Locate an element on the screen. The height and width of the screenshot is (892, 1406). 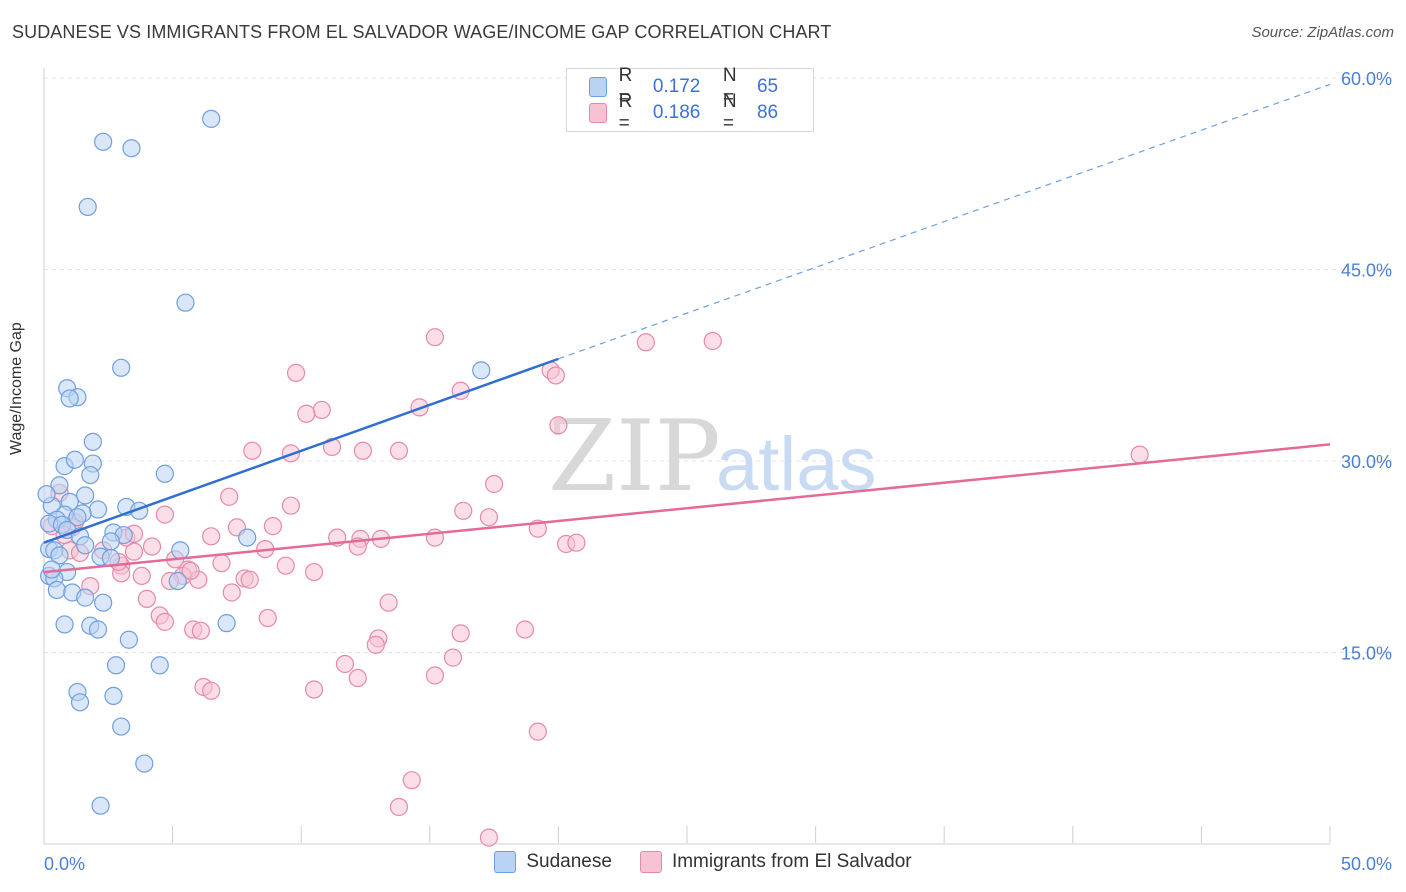
correlation-legend: R = 0.172 N = 65 R = 0.186 N = 86 is located at coordinates (690, 99).